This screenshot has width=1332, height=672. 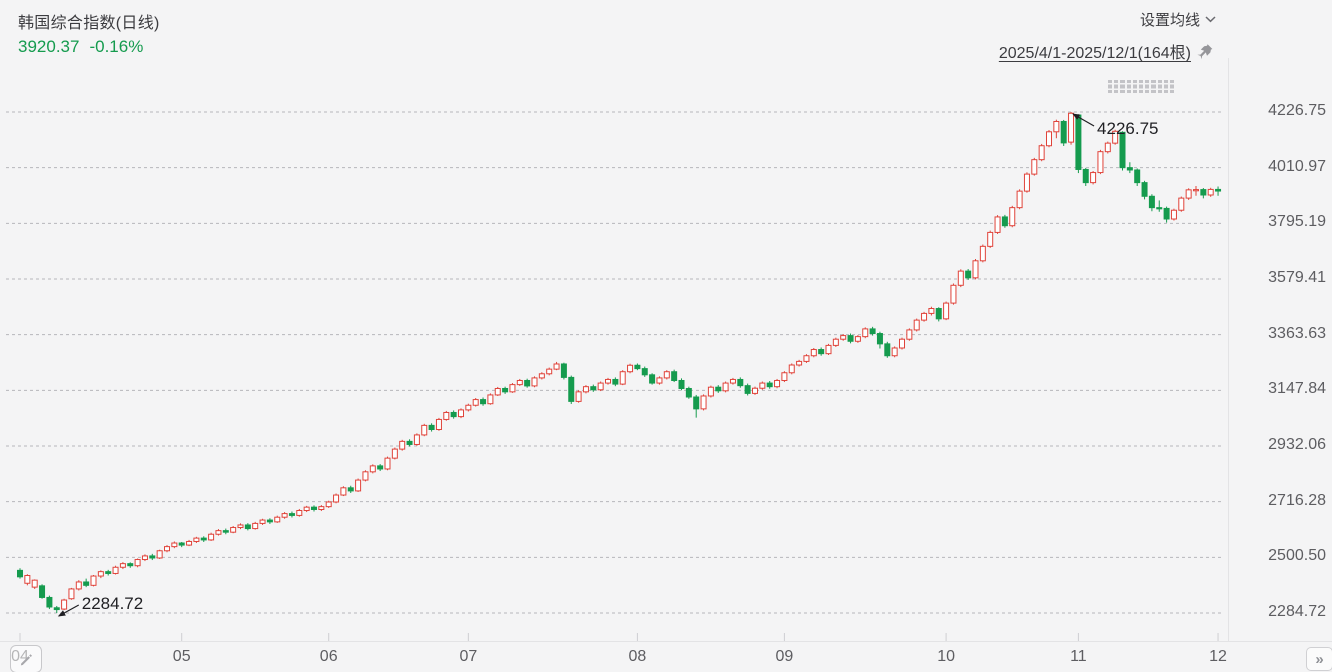 What do you see at coordinates (1297, 166) in the screenshot?
I see `y-axis-label: 4010.97` at bounding box center [1297, 166].